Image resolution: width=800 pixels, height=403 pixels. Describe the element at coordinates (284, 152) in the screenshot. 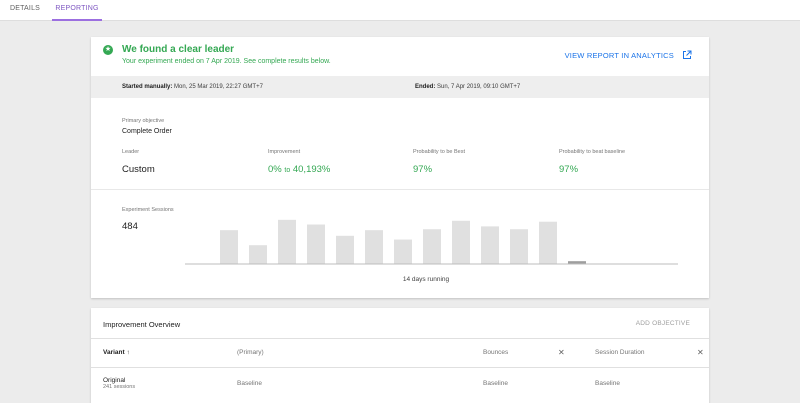

I see `improvement-label: Improvement` at that location.